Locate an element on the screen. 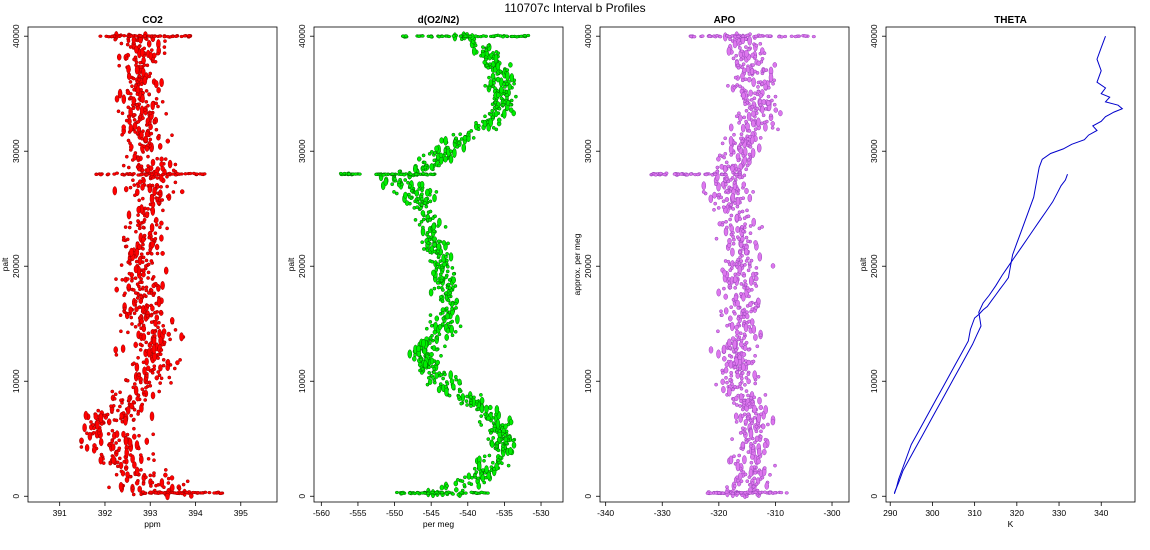 This screenshot has height=550, width=1150. x-tick-label: 310 is located at coordinates (975, 513).